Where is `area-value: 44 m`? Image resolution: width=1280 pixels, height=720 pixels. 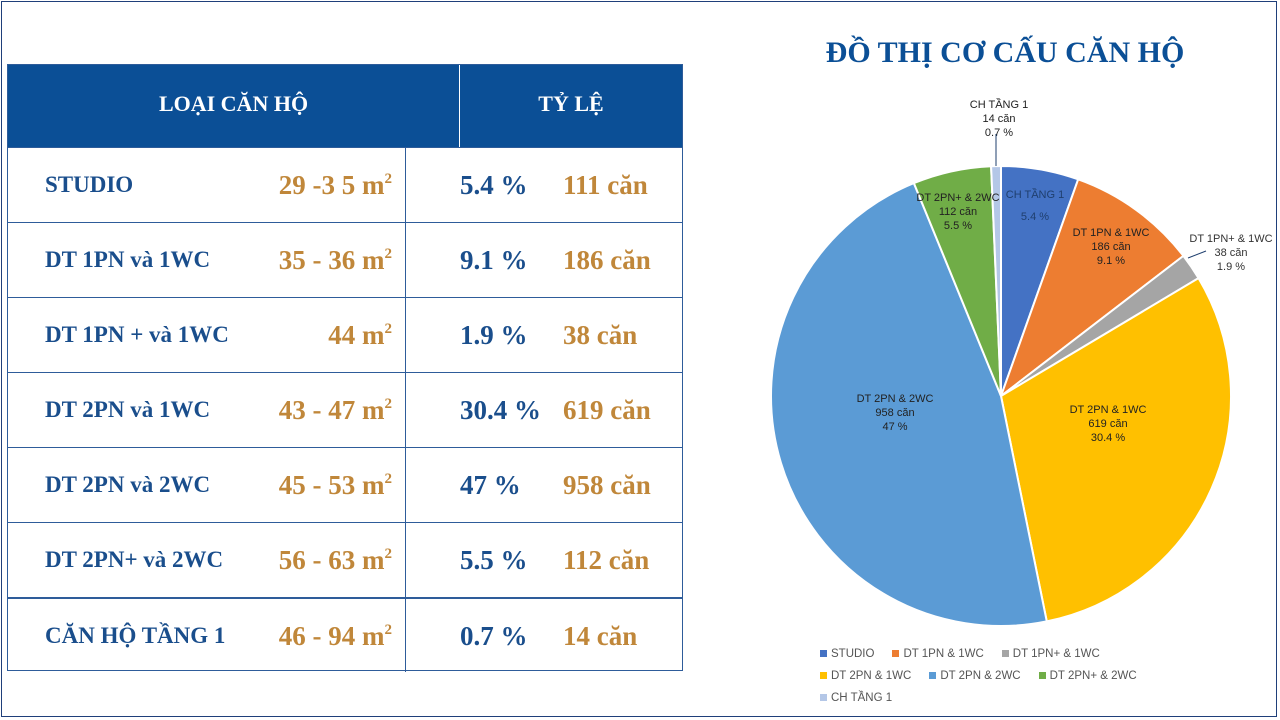
area-value: 44 m is located at coordinates (356, 335).